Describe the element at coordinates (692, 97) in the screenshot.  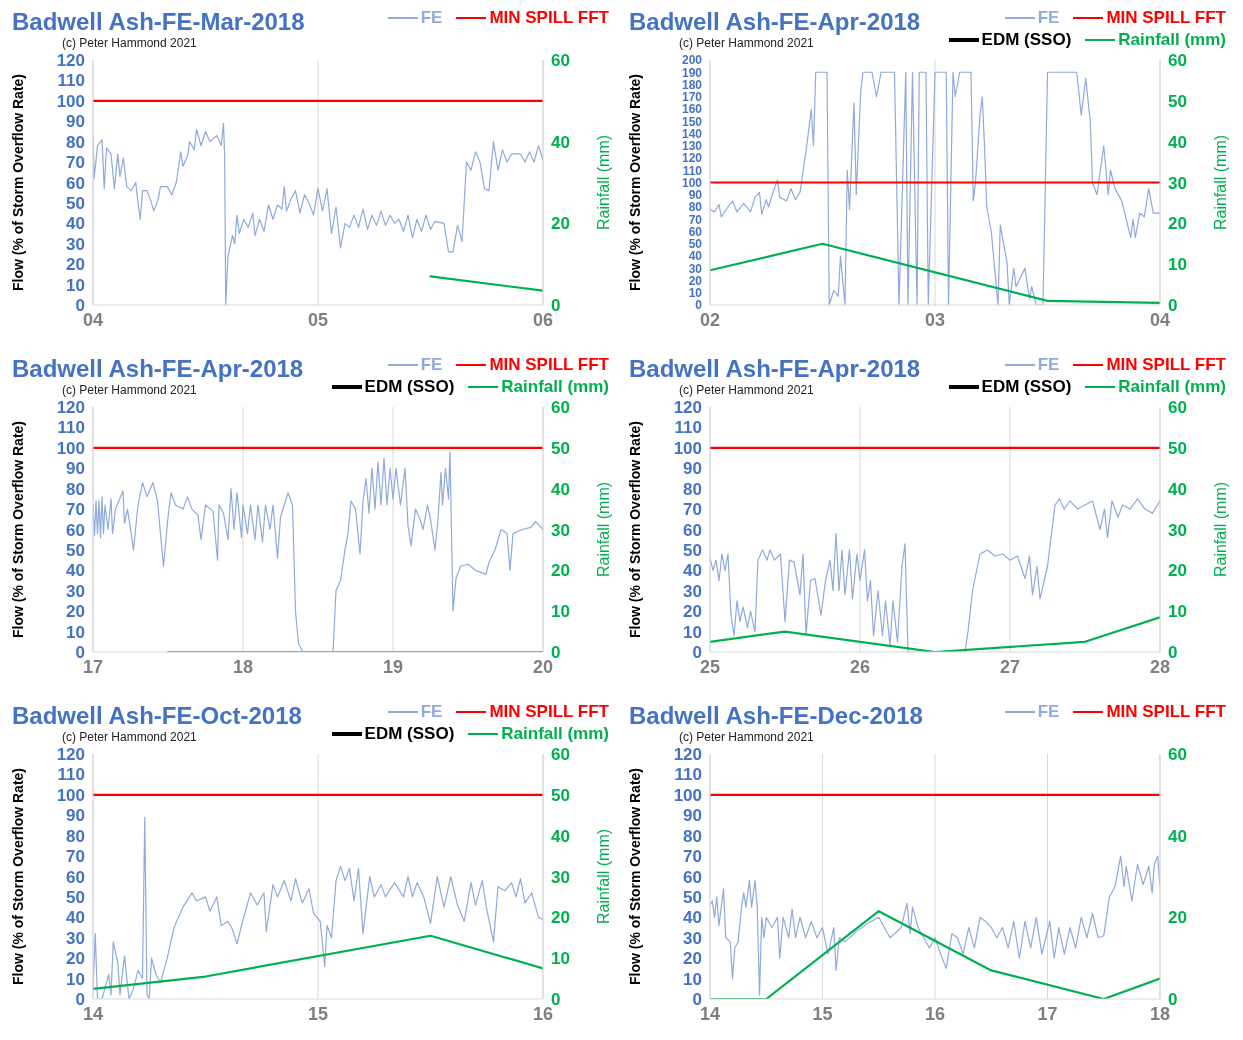
I see `y-tick-label: 170` at that location.